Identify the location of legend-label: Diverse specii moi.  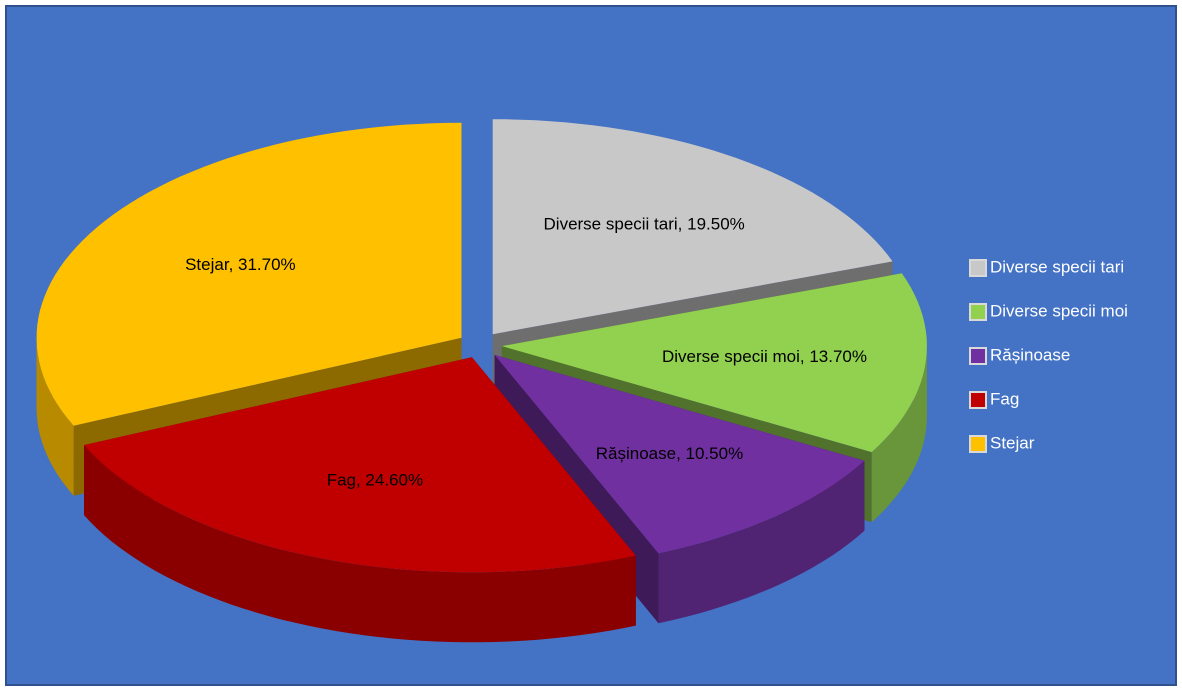
(1059, 310).